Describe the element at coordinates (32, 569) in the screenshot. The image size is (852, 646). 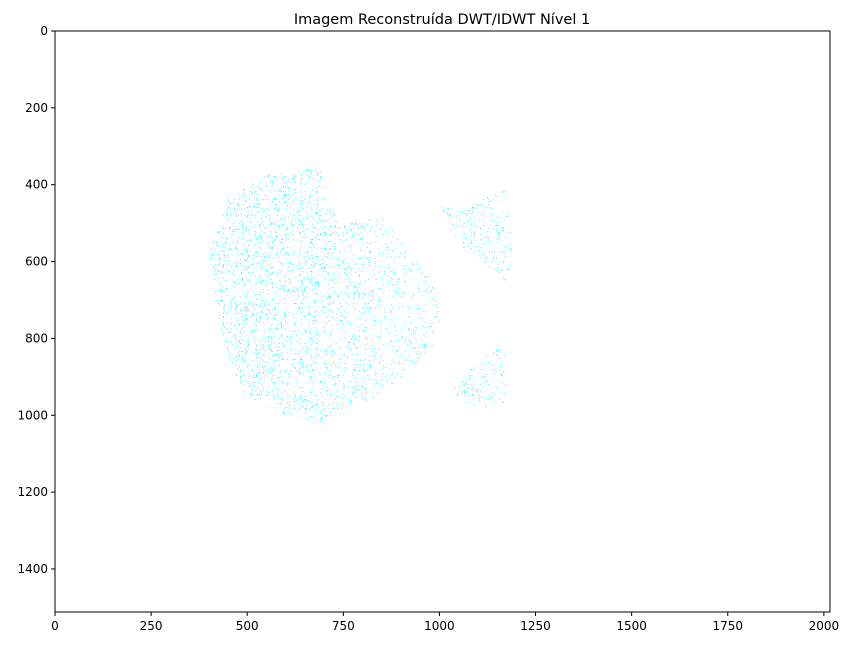
I see `y-tick-label: 1400` at that location.